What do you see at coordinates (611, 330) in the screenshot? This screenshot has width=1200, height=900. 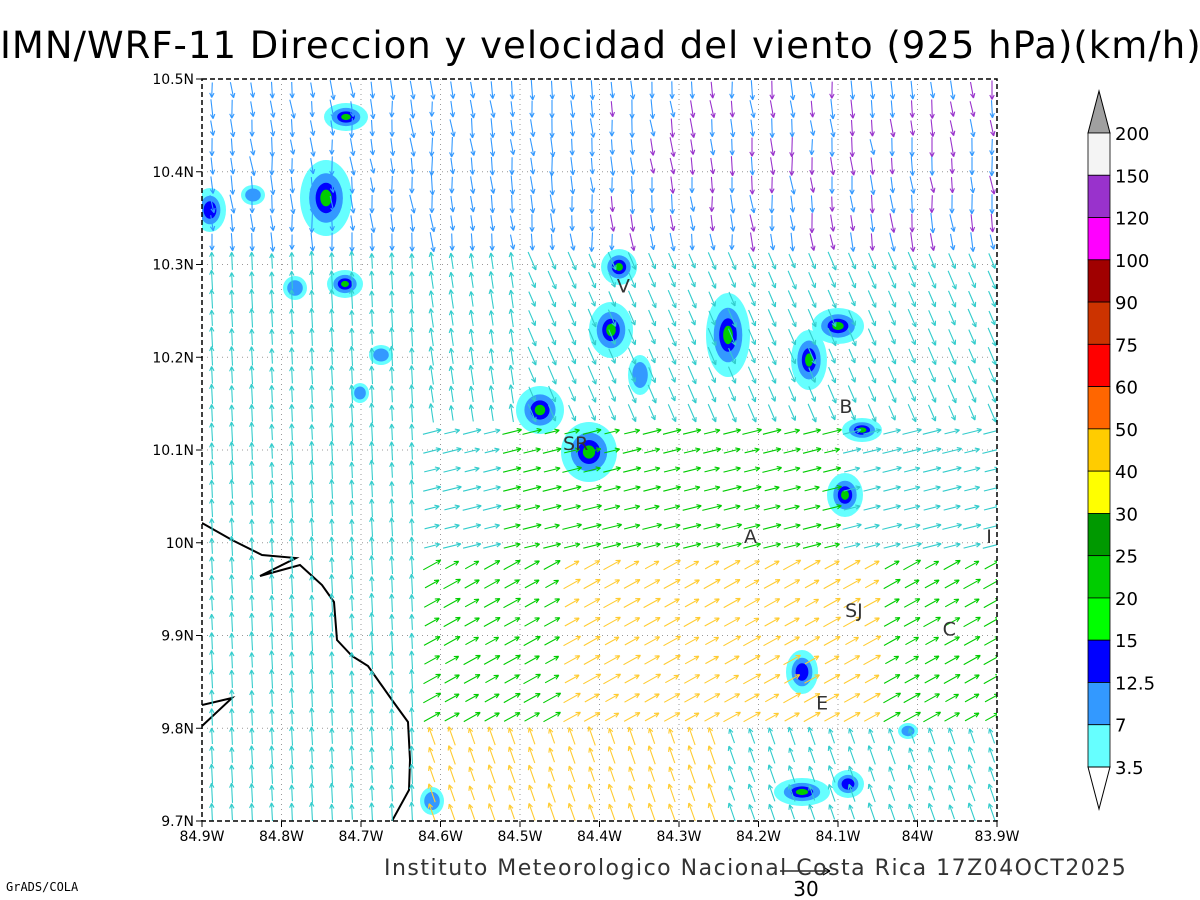 I see `speed-region` at bounding box center [611, 330].